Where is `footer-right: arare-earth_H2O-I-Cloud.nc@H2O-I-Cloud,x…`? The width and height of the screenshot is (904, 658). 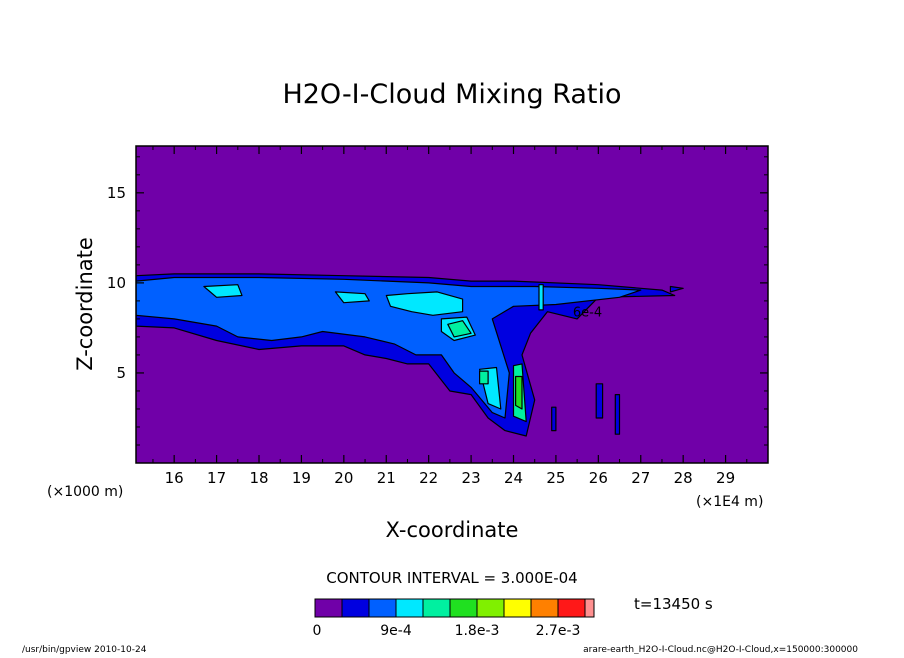
footer-right: arare-earth_H2O-I-Cloud.nc@H2O-I-Cloud,x… is located at coordinates (720, 649).